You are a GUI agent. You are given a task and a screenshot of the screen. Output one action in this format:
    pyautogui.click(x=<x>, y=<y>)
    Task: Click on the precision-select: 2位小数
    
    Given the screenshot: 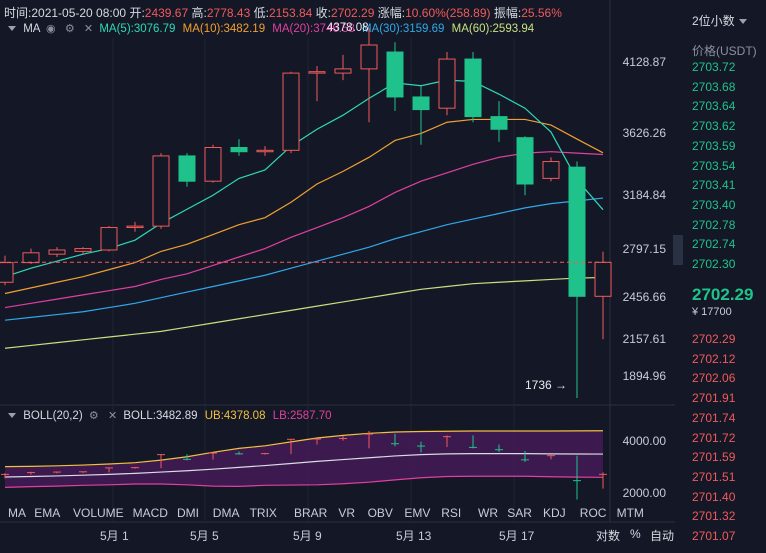 What is the action you would take?
    pyautogui.click(x=721, y=20)
    